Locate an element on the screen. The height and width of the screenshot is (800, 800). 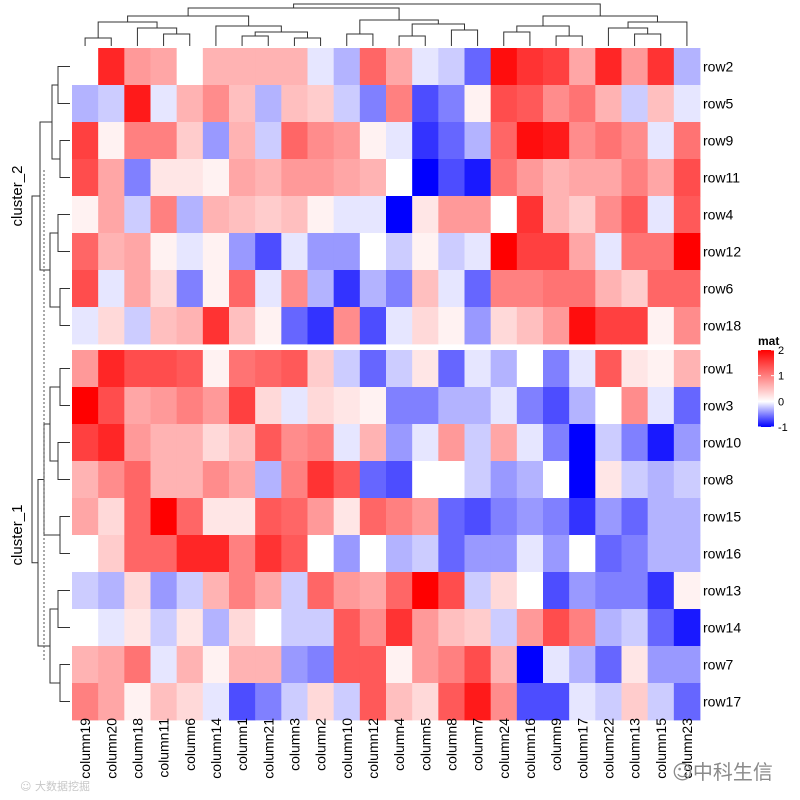
heatmap-cell-row12-column1 is located at coordinates (242, 252).